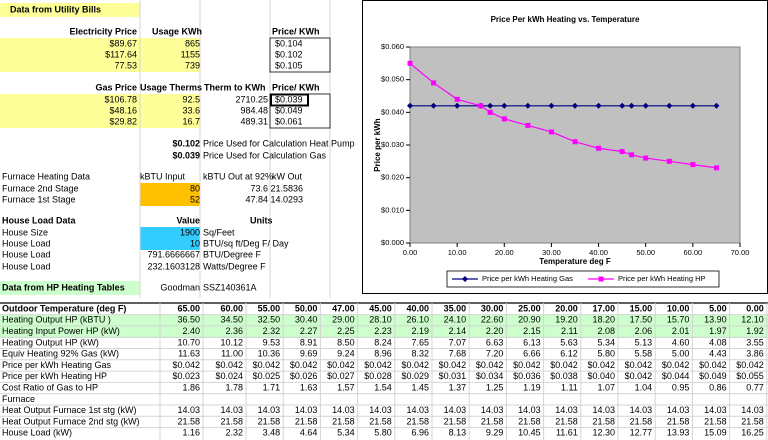 This screenshot has height=440, width=768. What do you see at coordinates (377, 144) in the screenshot?
I see `y-axis-label: Price per kWh` at bounding box center [377, 144].